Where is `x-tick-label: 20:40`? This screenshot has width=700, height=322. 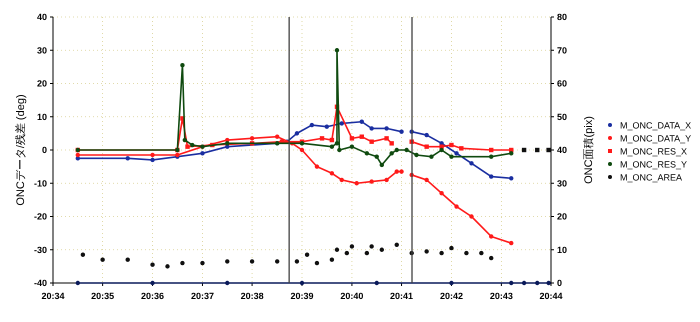
x-tick-label: 20:40 is located at coordinates (352, 296).